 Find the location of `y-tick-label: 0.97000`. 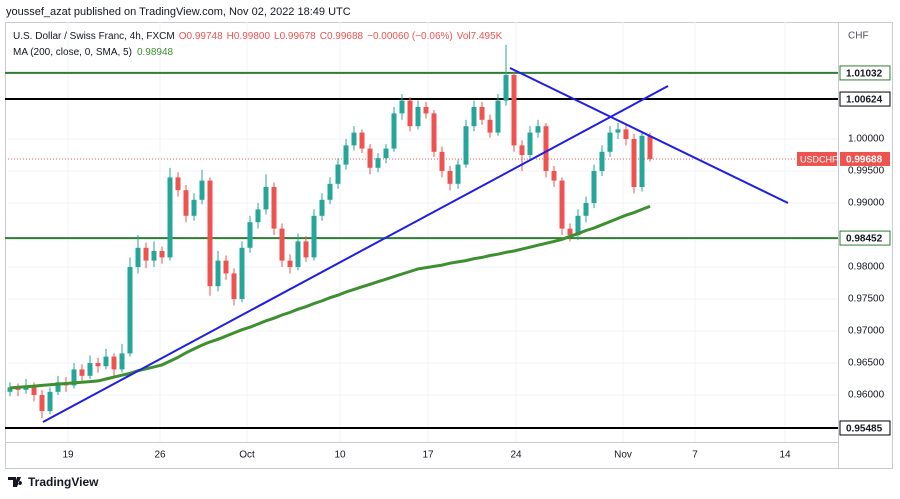

y-tick-label: 0.97000 is located at coordinates (866, 331).